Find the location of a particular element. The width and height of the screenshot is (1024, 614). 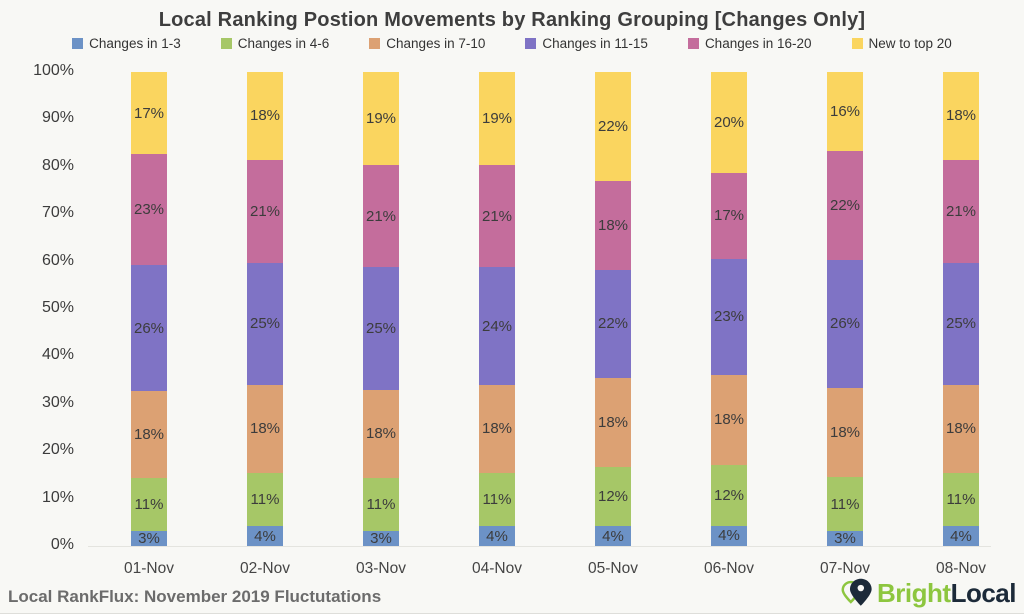

legend-item: Changes in 1-3 is located at coordinates (126, 43).